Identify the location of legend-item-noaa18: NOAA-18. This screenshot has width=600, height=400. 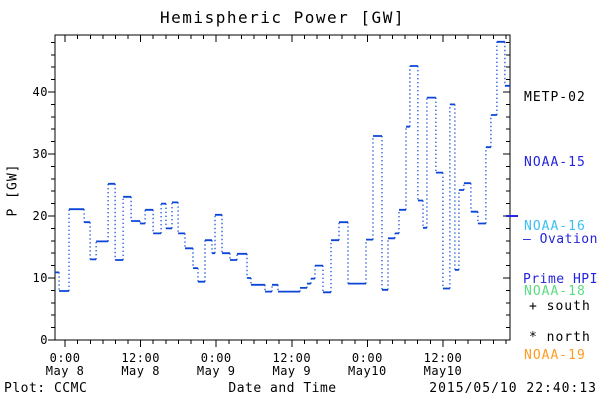
(555, 291).